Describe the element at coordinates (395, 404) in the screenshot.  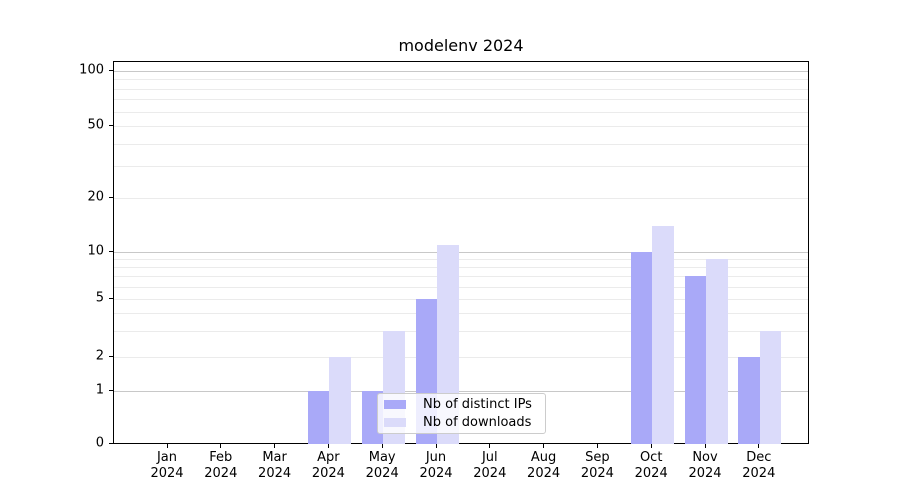
I see `legend-swatch-distinct-ips` at that location.